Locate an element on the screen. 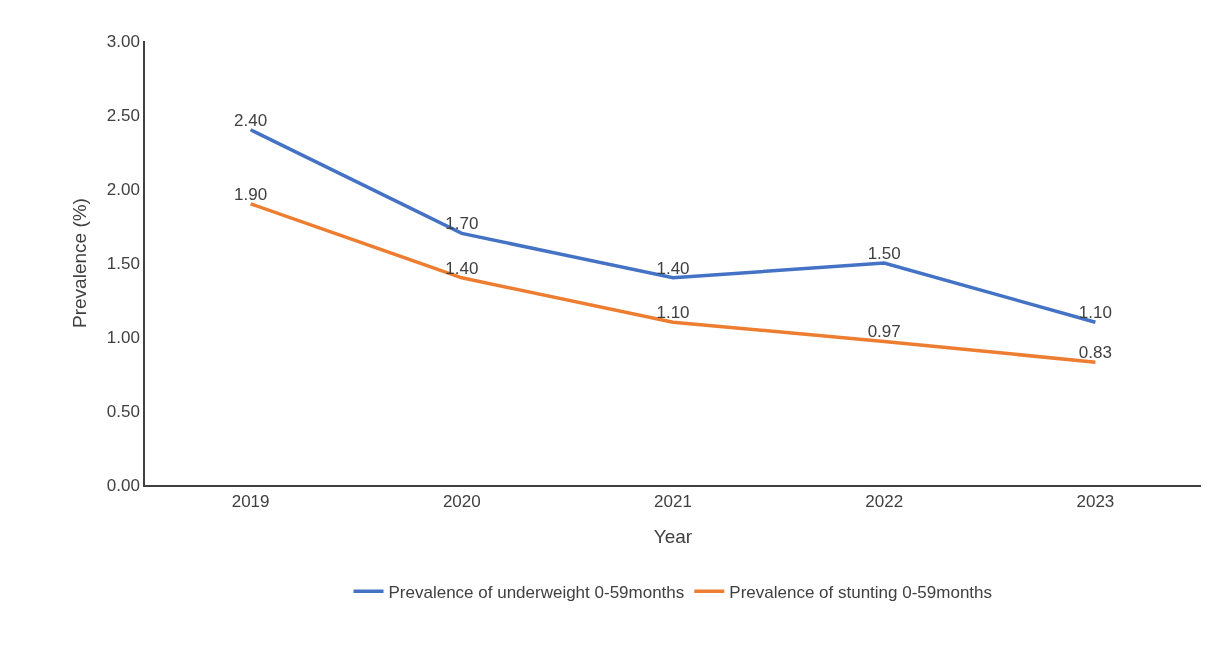 The height and width of the screenshot is (647, 1213). y-tick-label: 2.00 is located at coordinates (123, 189).